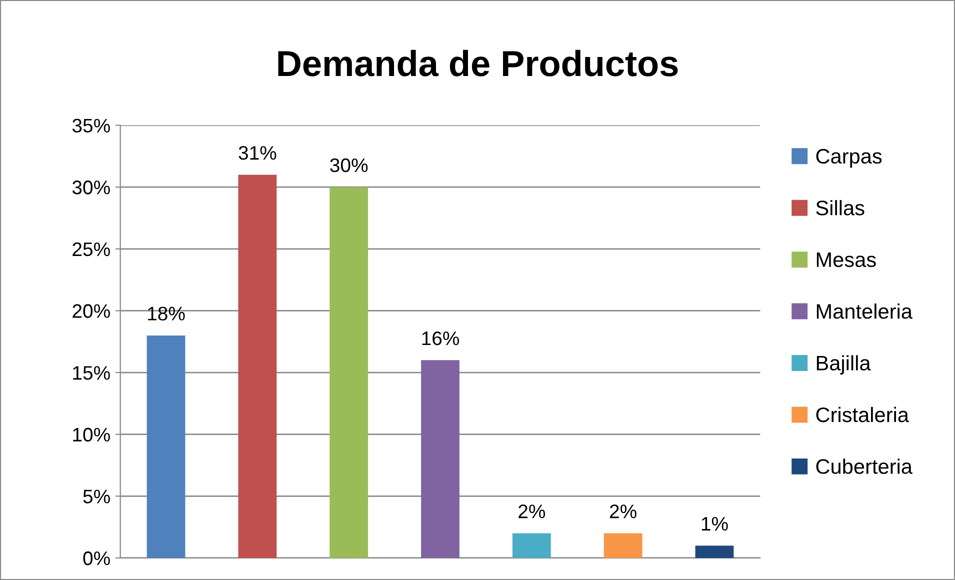 This screenshot has height=580, width=955. Describe the element at coordinates (91, 125) in the screenshot. I see `y-tick-label: 35%` at that location.